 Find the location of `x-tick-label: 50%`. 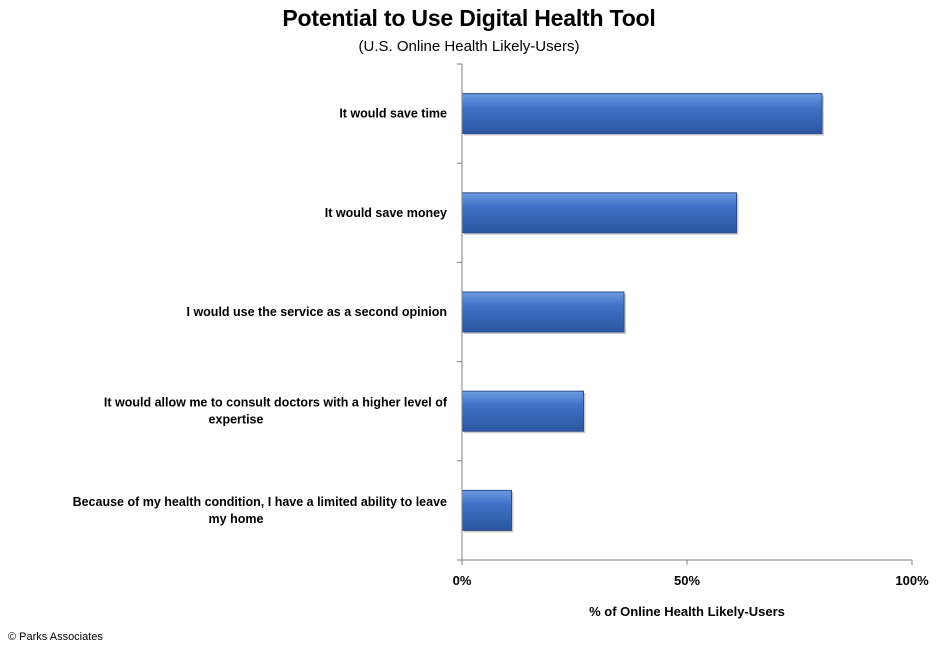

x-tick-label: 50% is located at coordinates (687, 580).